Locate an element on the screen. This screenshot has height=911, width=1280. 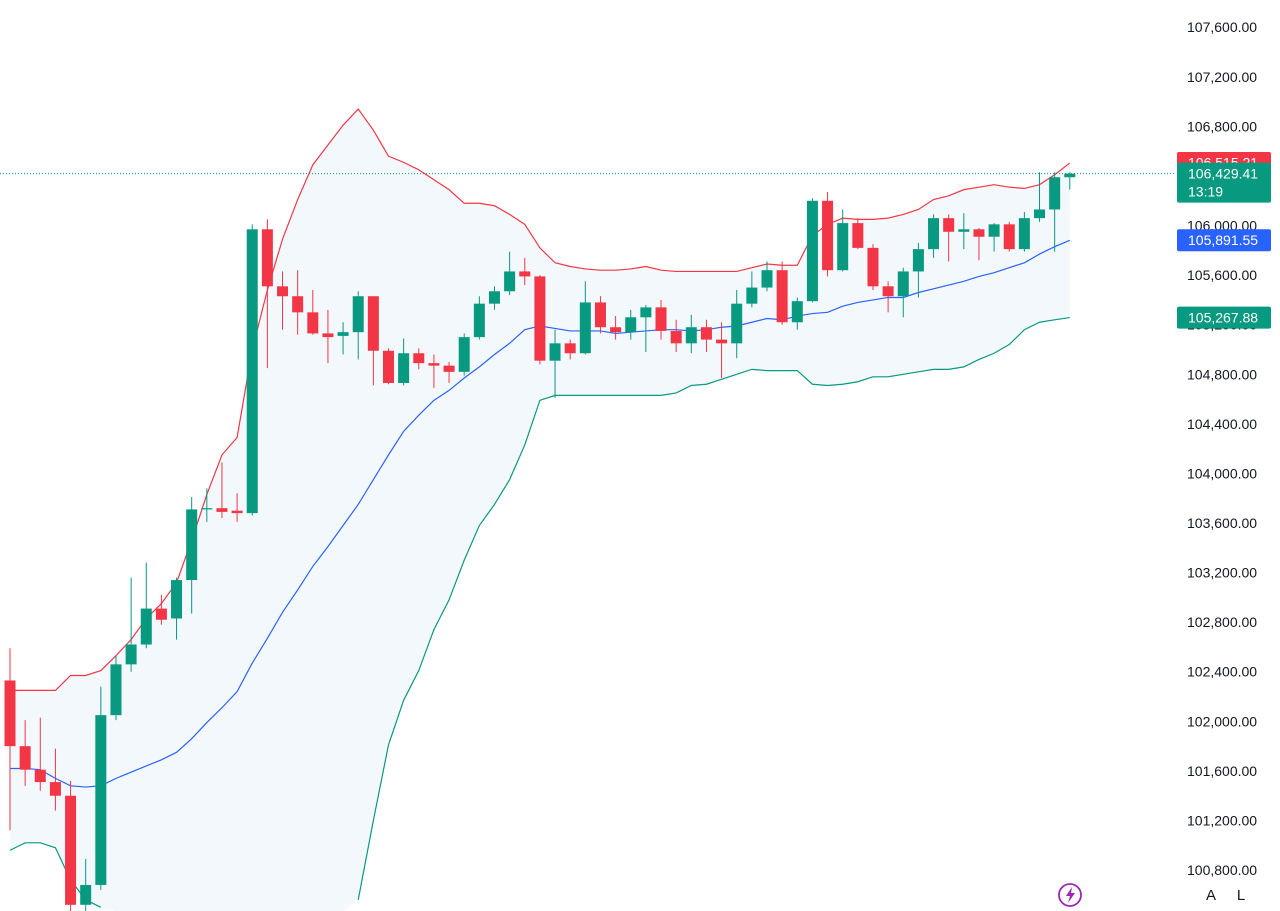
y-tick-label: 107,200.00 is located at coordinates (1222, 77).